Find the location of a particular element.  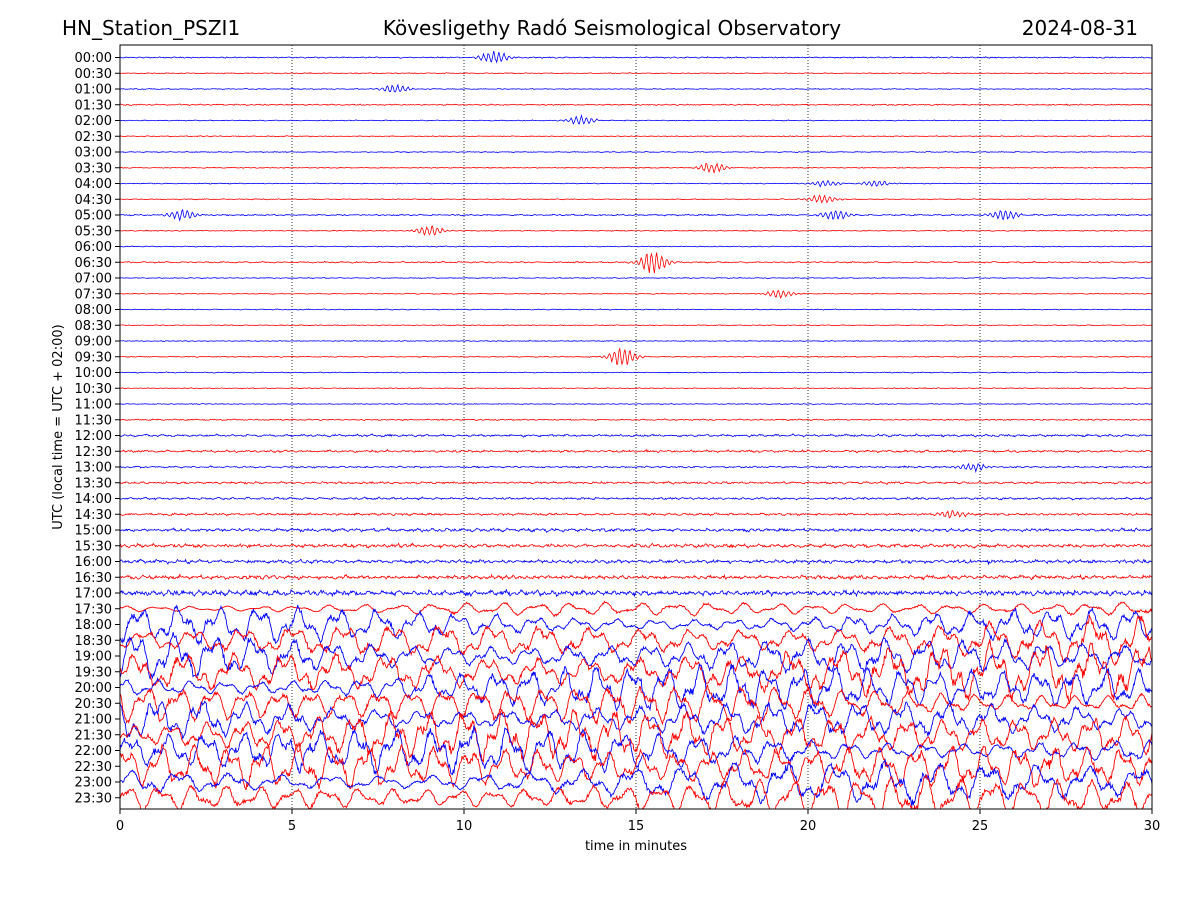

x-tick-label-30: 30 is located at coordinates (1152, 826).